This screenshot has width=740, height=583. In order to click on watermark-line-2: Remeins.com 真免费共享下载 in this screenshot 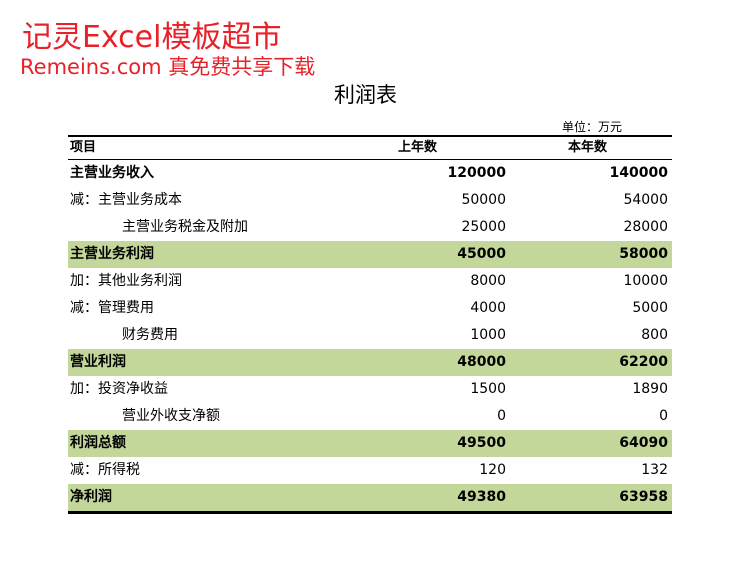, I will do `click(168, 67)`.